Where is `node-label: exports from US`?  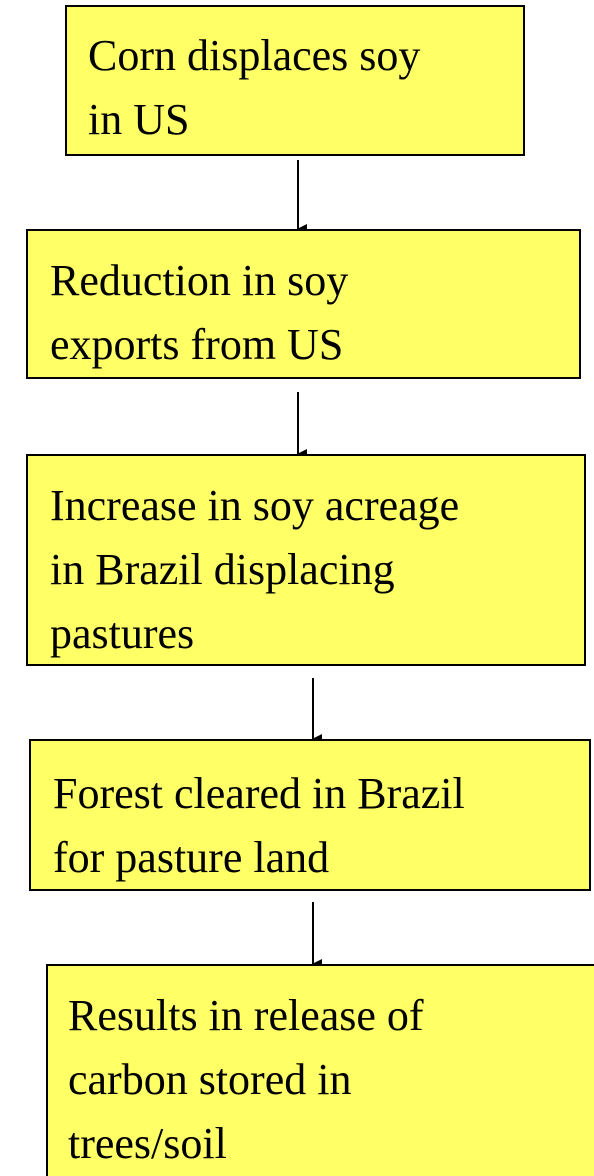
node-label: exports from US is located at coordinates (196, 344).